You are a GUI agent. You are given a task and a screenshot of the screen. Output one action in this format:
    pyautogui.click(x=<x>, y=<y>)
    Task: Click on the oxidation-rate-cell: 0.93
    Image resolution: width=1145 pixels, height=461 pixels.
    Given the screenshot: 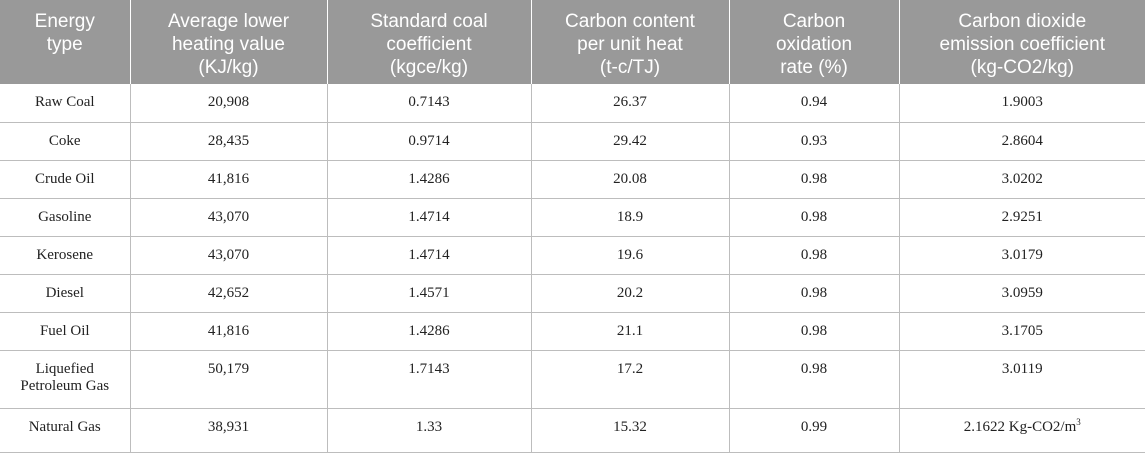 What is the action you would take?
    pyautogui.click(x=814, y=141)
    